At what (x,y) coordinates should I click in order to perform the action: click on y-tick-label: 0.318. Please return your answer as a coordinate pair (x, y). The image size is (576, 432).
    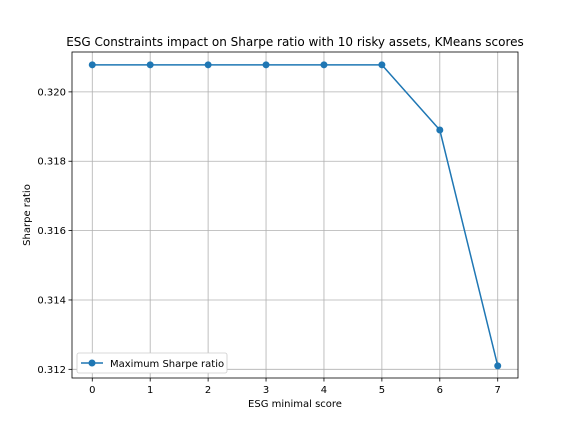
    Looking at the image, I should click on (51, 162).